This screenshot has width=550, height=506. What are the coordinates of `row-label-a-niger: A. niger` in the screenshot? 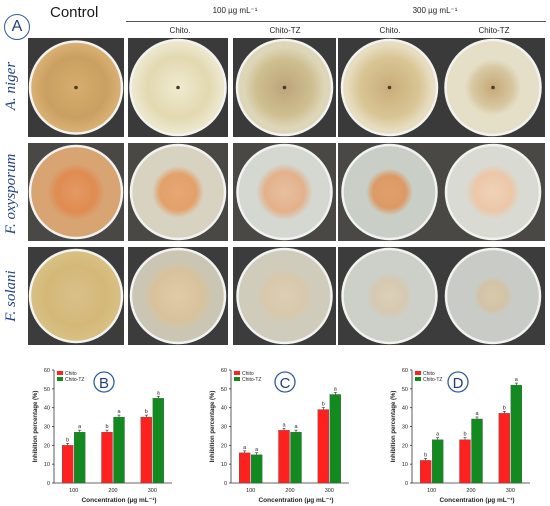 It's located at (11, 86).